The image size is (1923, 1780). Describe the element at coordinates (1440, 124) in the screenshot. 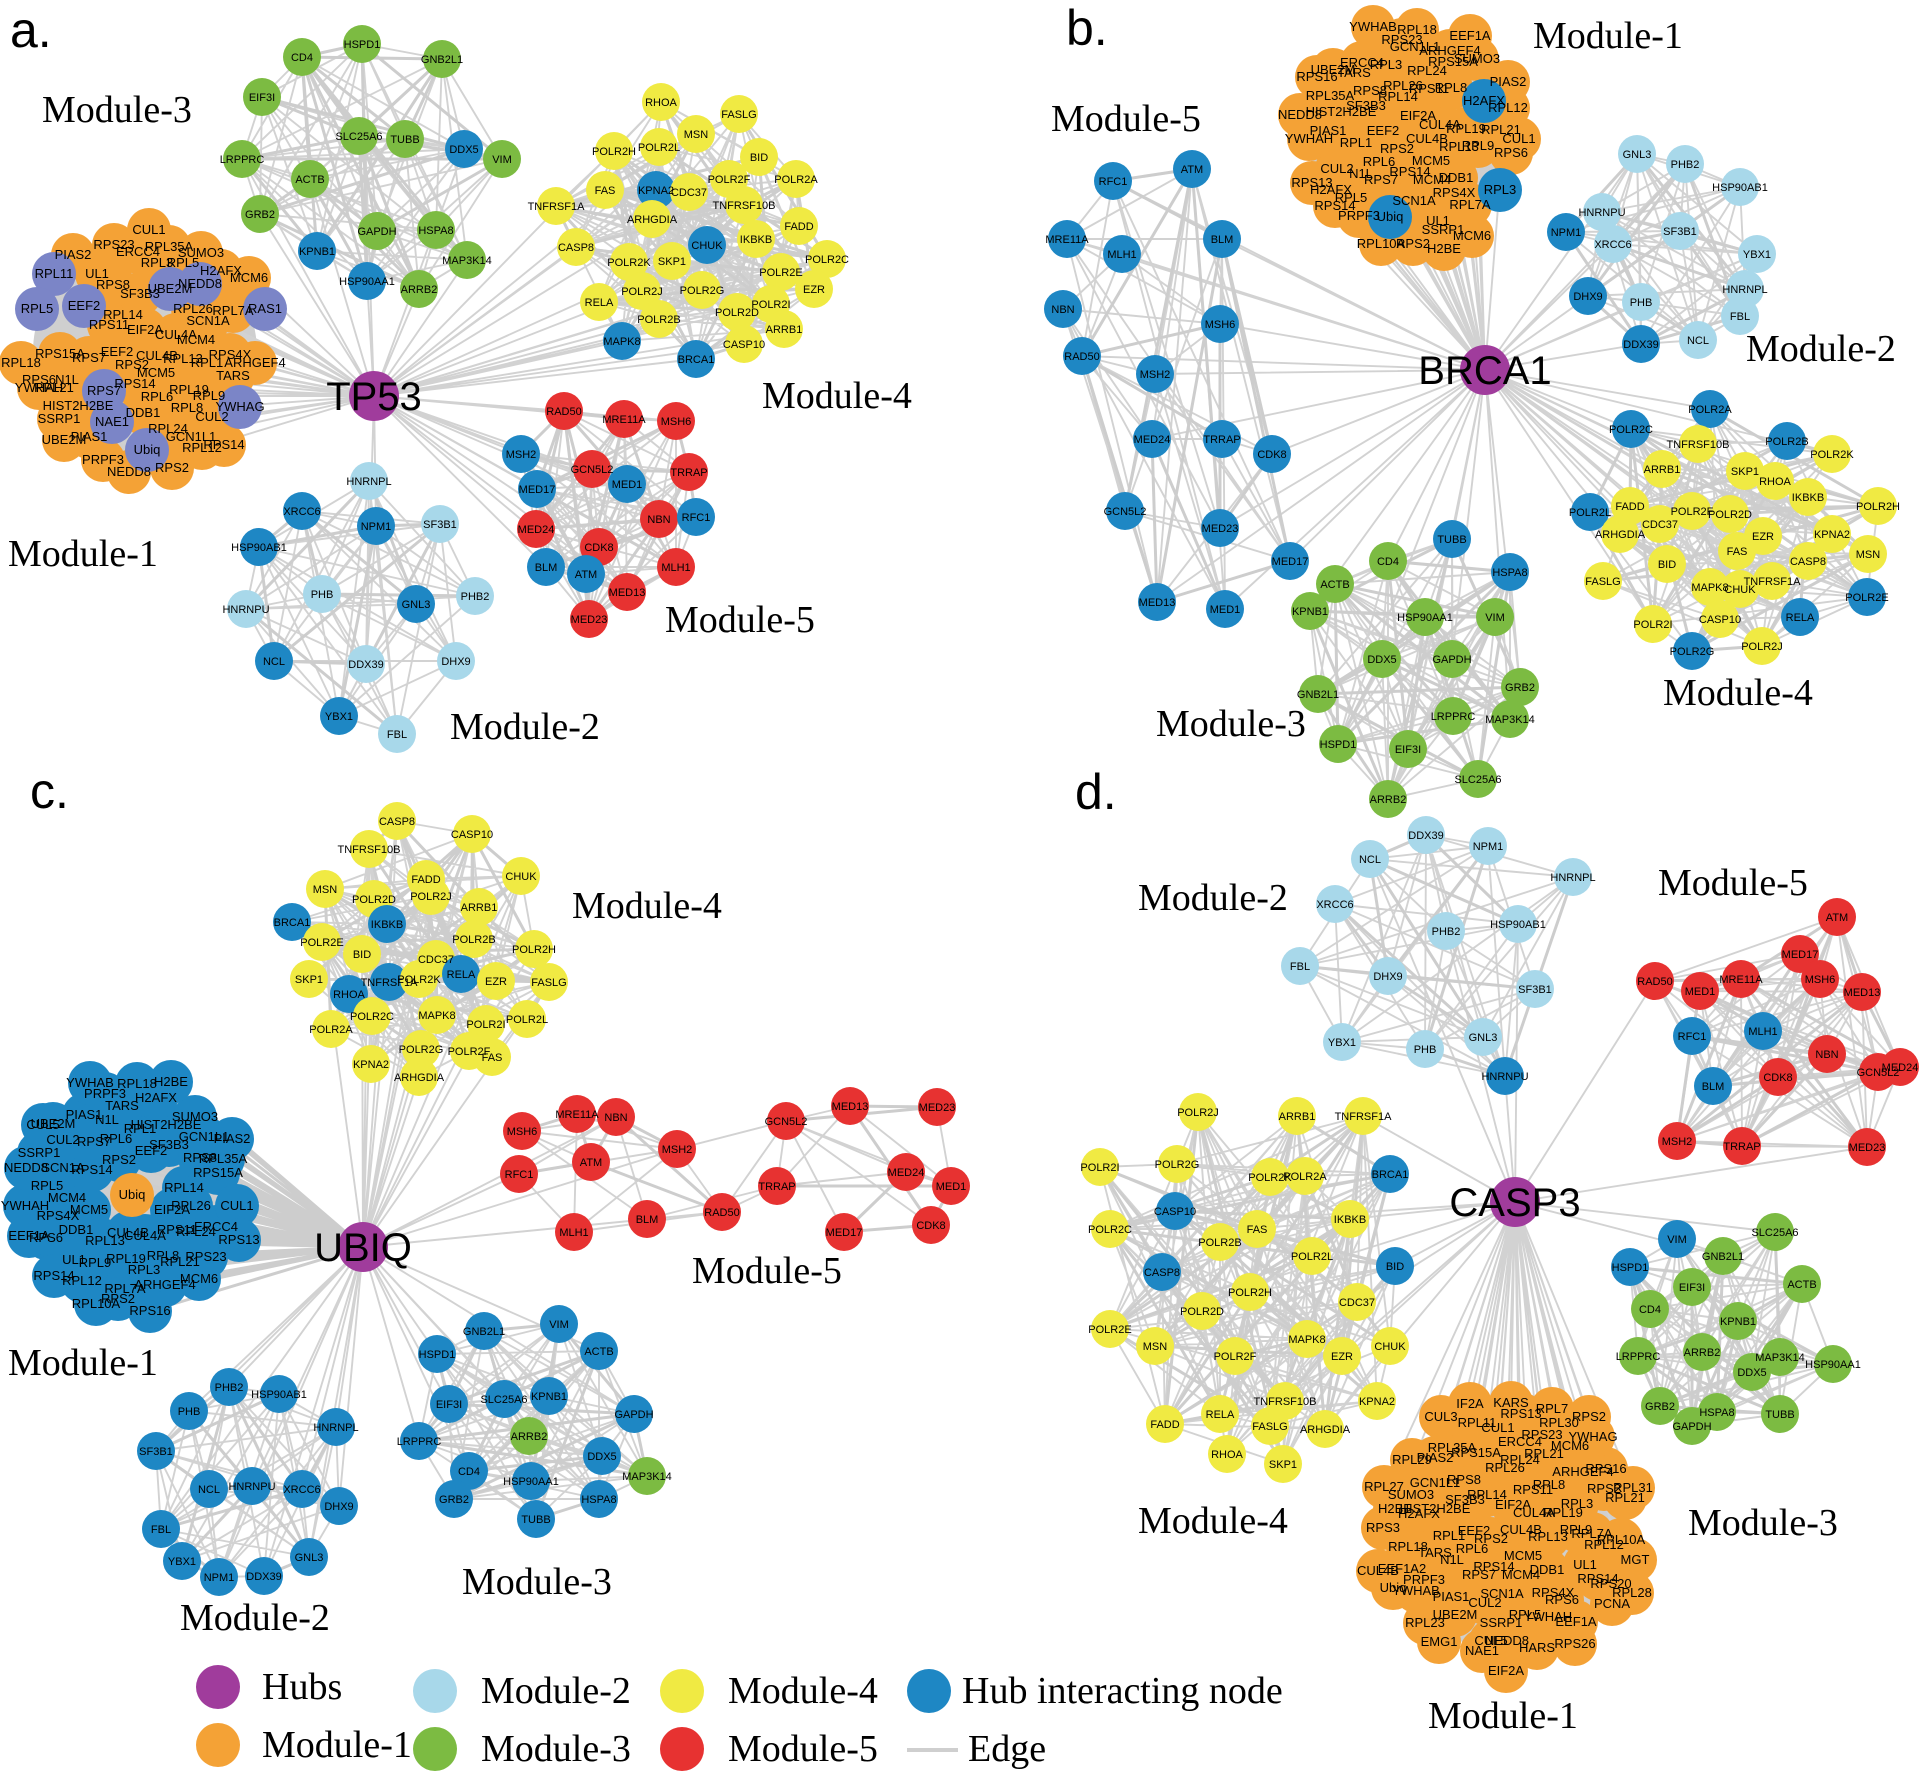

I see `svg-text: CUL4A` at that location.